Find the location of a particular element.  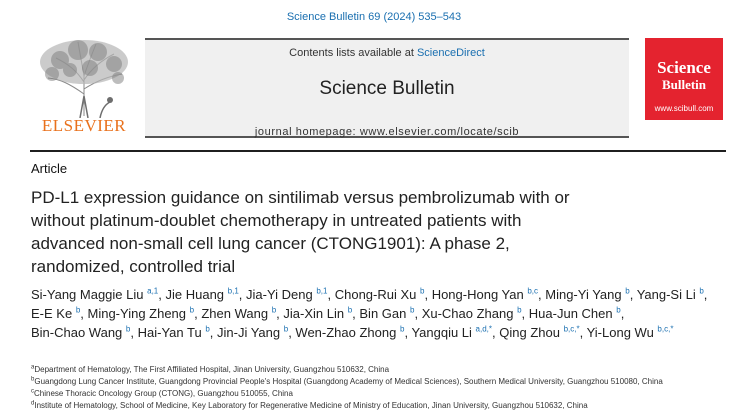

author-name: Yi-Long Wu b,c,* is located at coordinates (630, 332).